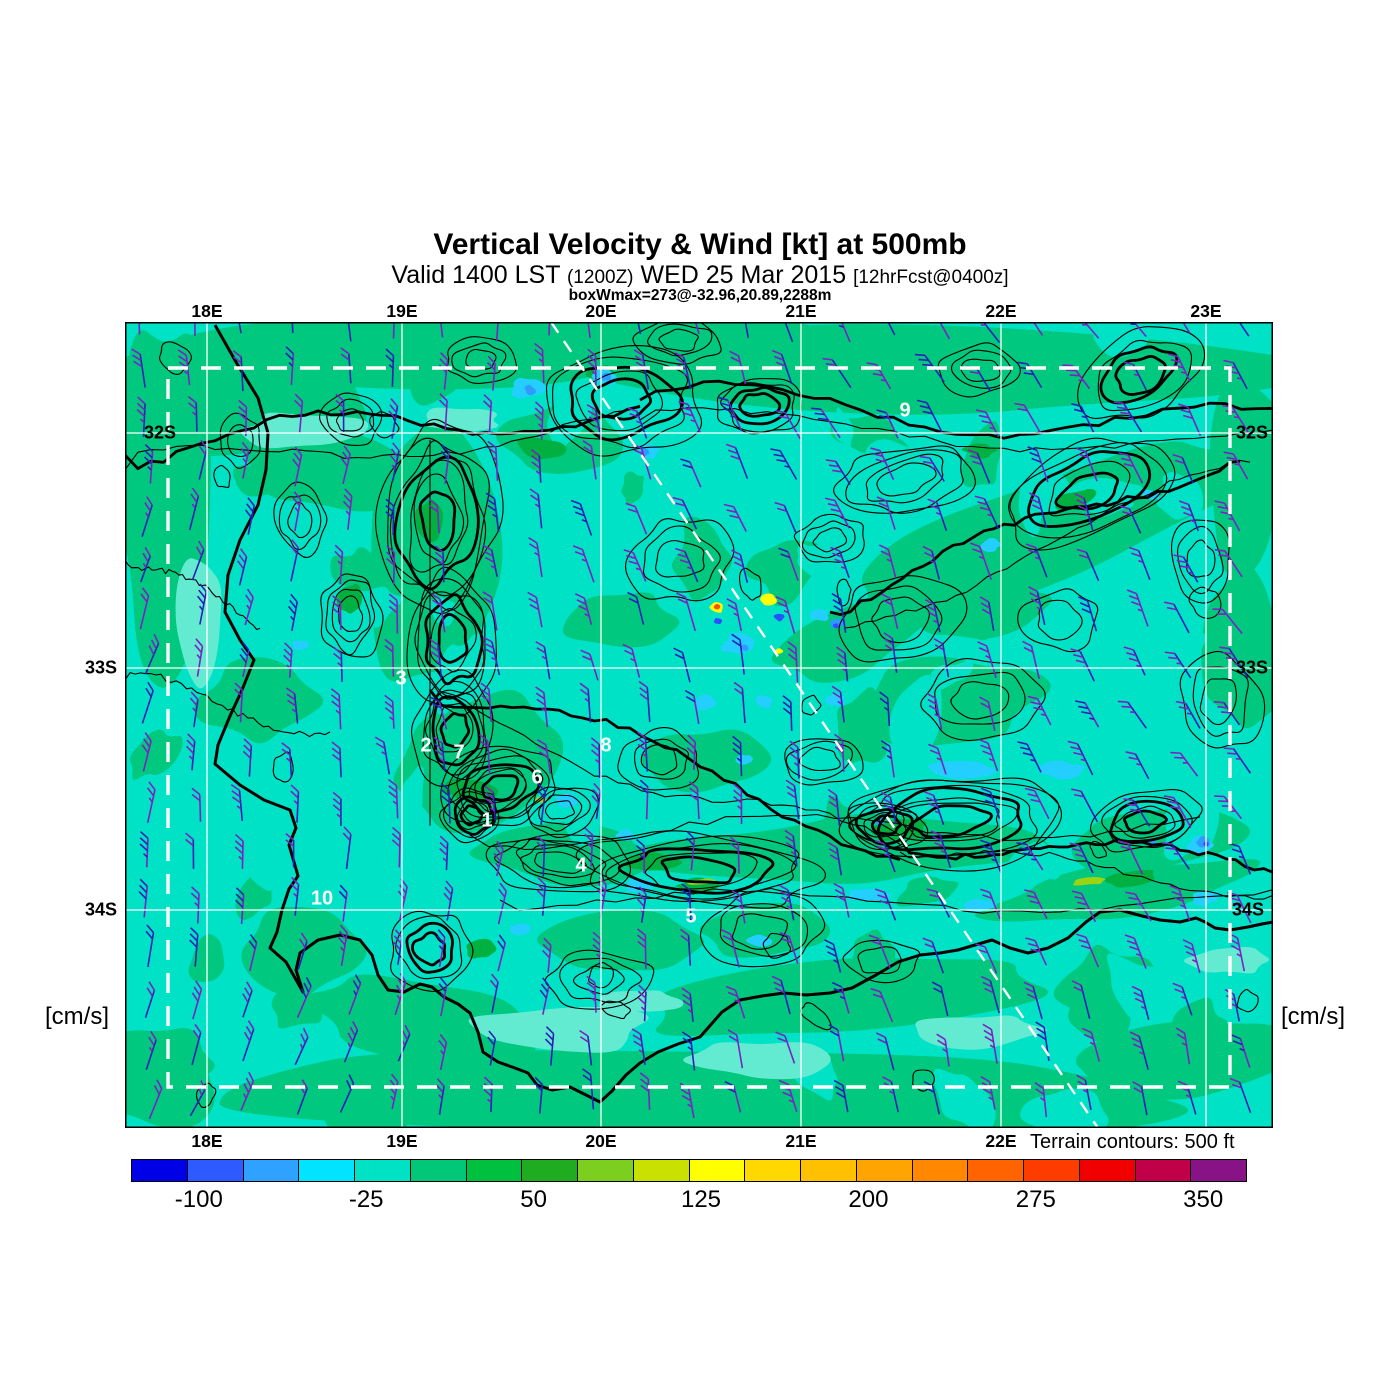 This screenshot has height=1400, width=1400. Describe the element at coordinates (1203, 1199) in the screenshot. I see `colorbar-tick-label: 350` at that location.